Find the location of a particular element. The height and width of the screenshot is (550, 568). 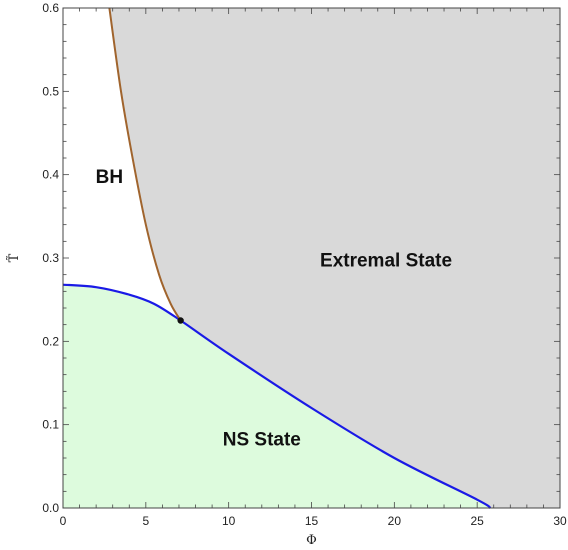

region-label: Extremal State is located at coordinates (386, 260).